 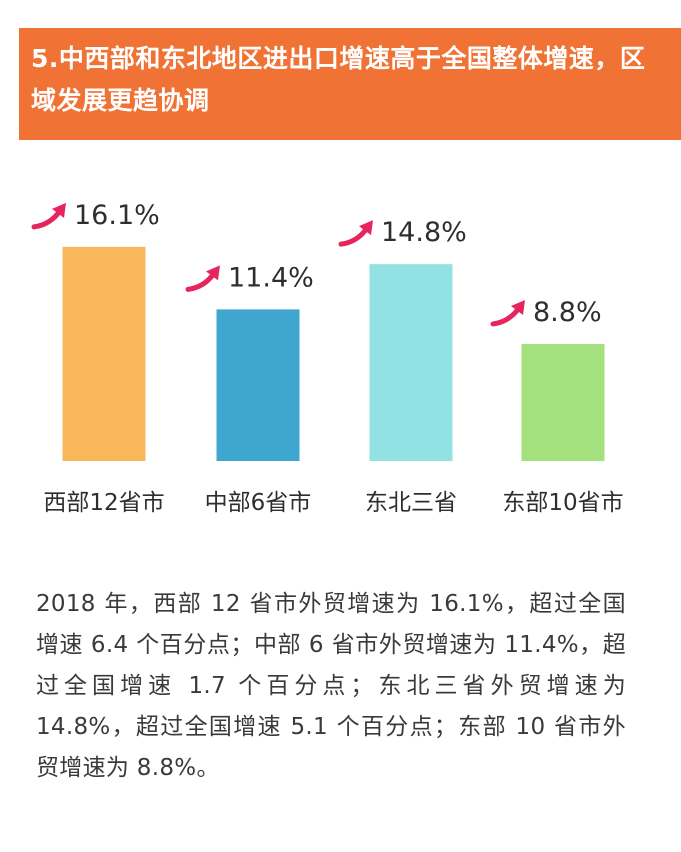 I want to click on data-label-4: 8.8%, so click(x=567, y=312).